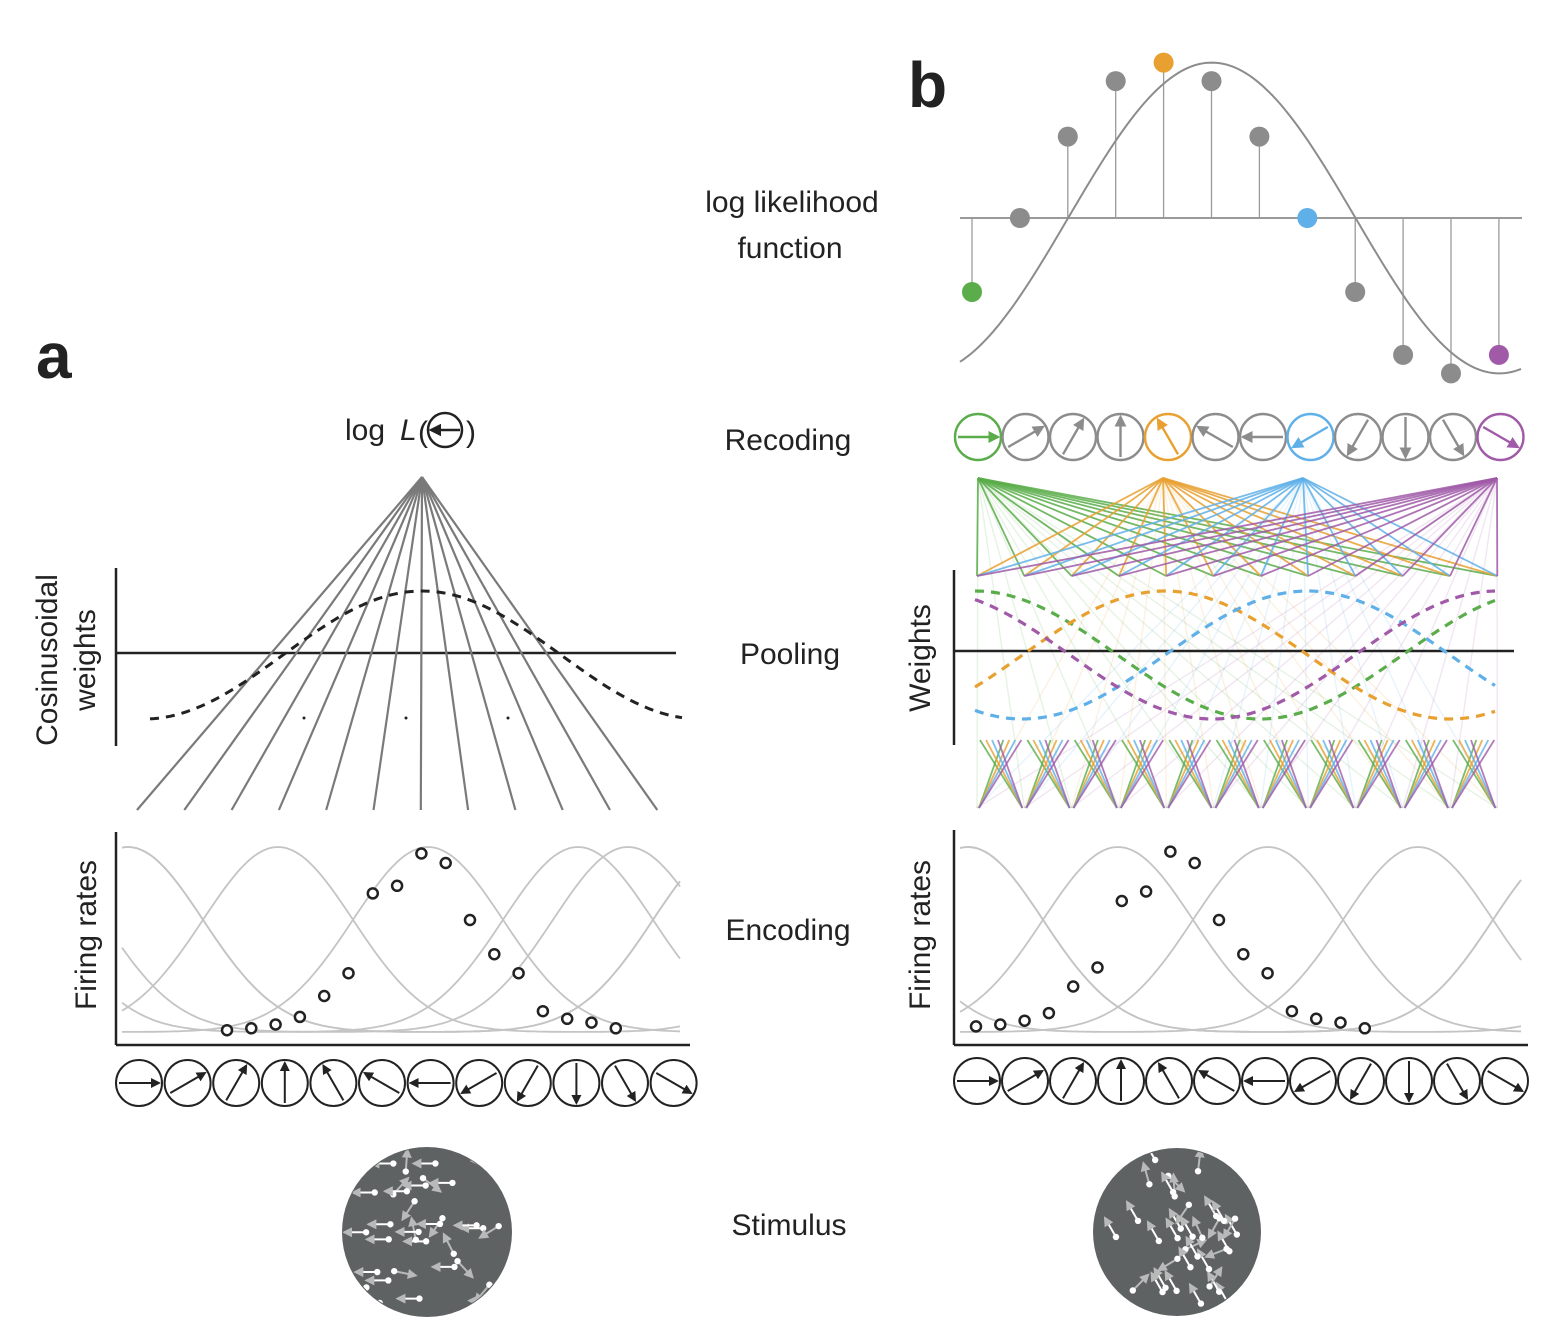 The image size is (1543, 1334). I want to click on stage-pooling: Pooling, so click(790, 654).